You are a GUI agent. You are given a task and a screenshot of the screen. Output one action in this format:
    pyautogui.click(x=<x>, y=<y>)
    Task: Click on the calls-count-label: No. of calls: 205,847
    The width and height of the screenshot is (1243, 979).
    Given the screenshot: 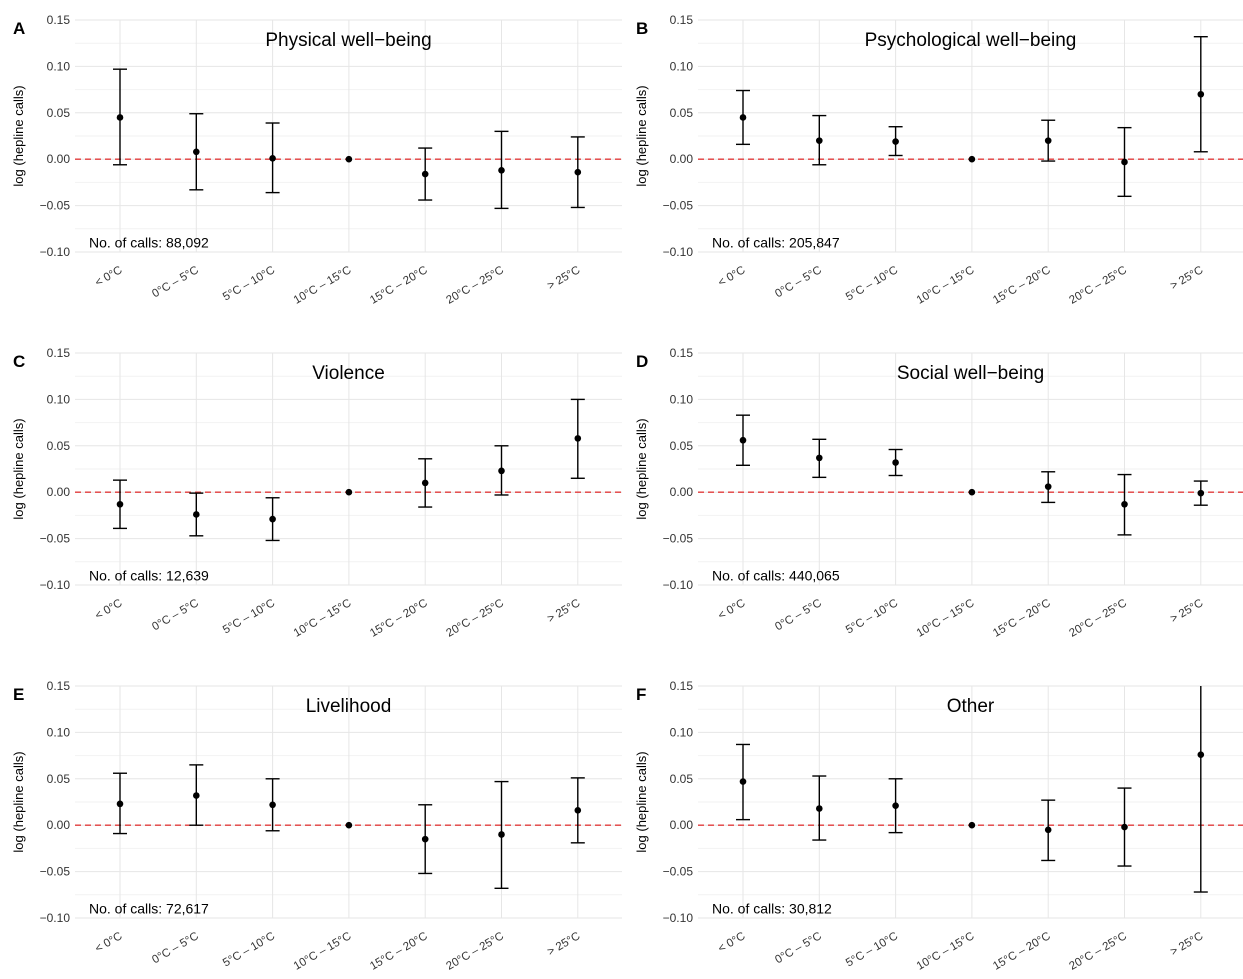 What is the action you would take?
    pyautogui.click(x=776, y=243)
    